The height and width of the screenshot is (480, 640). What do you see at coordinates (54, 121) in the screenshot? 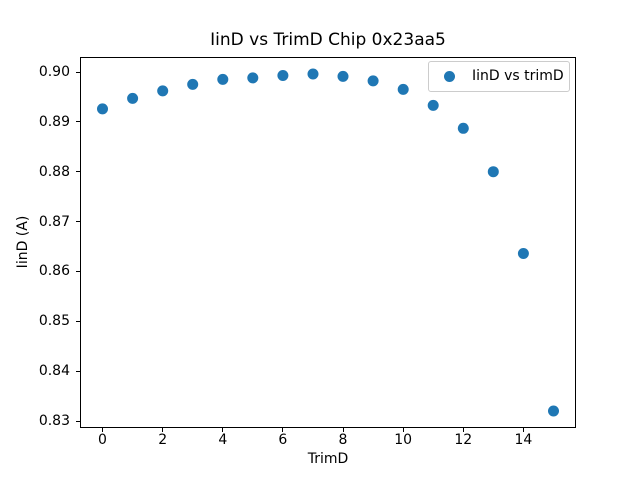
I see `y-tick-label: 0.89` at bounding box center [54, 121].